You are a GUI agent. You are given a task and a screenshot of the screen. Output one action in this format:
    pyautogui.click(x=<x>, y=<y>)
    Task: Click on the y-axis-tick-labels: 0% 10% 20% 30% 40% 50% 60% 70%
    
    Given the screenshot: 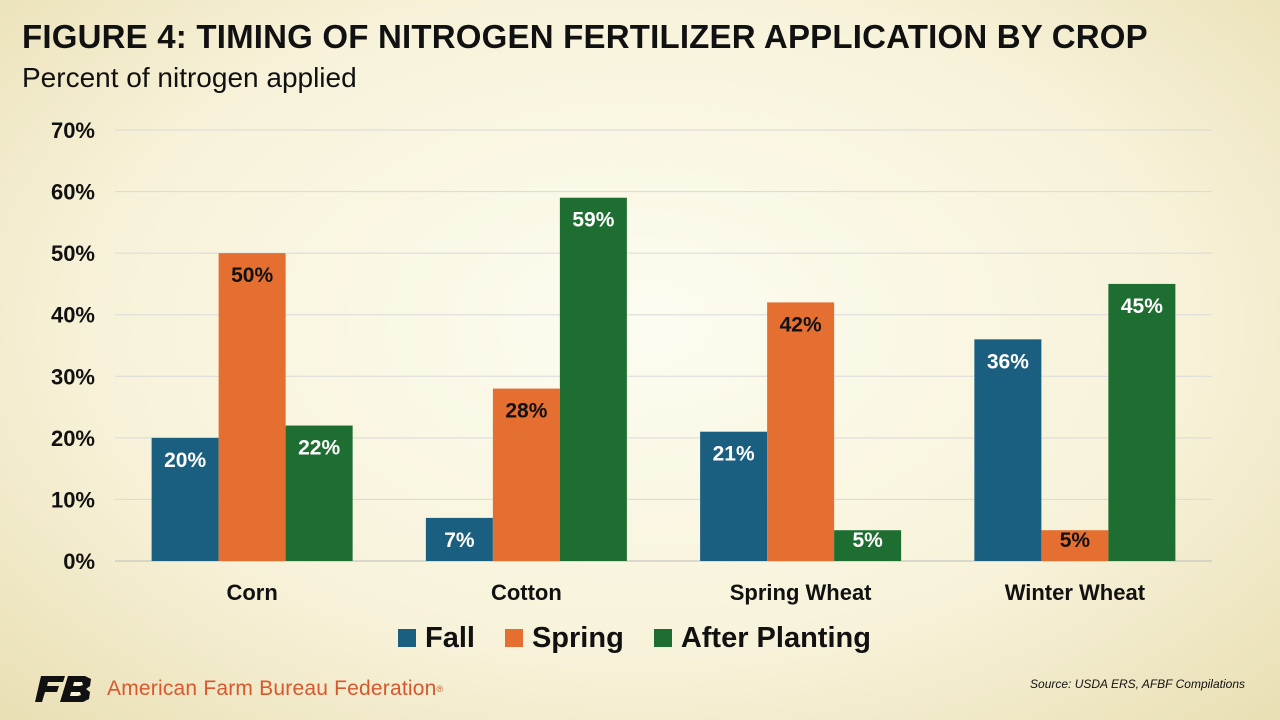 What is the action you would take?
    pyautogui.click(x=73, y=346)
    